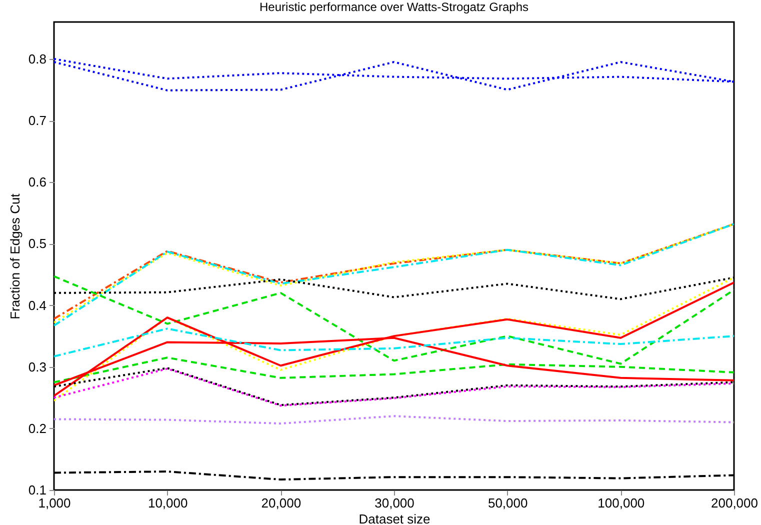 The height and width of the screenshot is (525, 761). What do you see at coordinates (37, 428) in the screenshot?
I see `y-tick-label: 0.2` at bounding box center [37, 428].